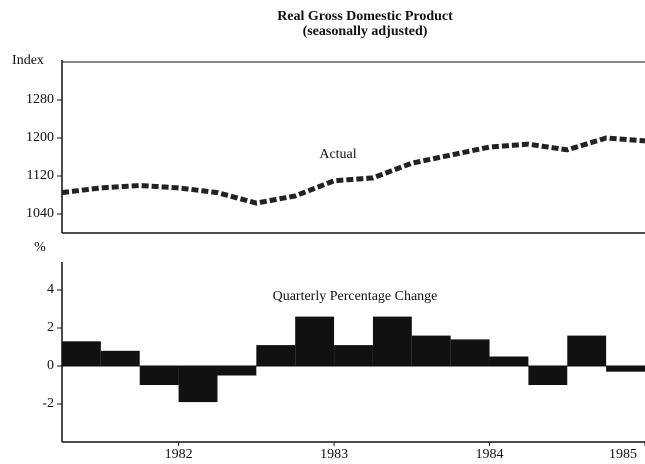 The height and width of the screenshot is (464, 645). What do you see at coordinates (40, 247) in the screenshot?
I see `y-axis-label: %` at bounding box center [40, 247].